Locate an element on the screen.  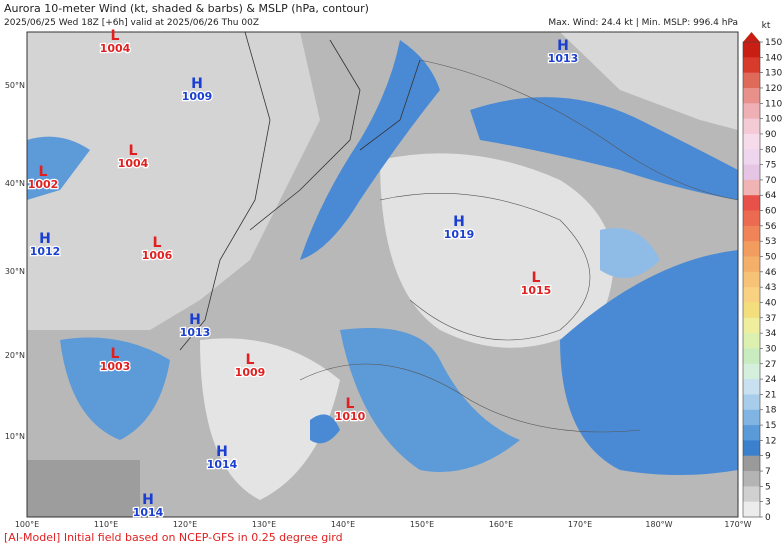
colorbar-label: 80 is located at coordinates (771, 150).